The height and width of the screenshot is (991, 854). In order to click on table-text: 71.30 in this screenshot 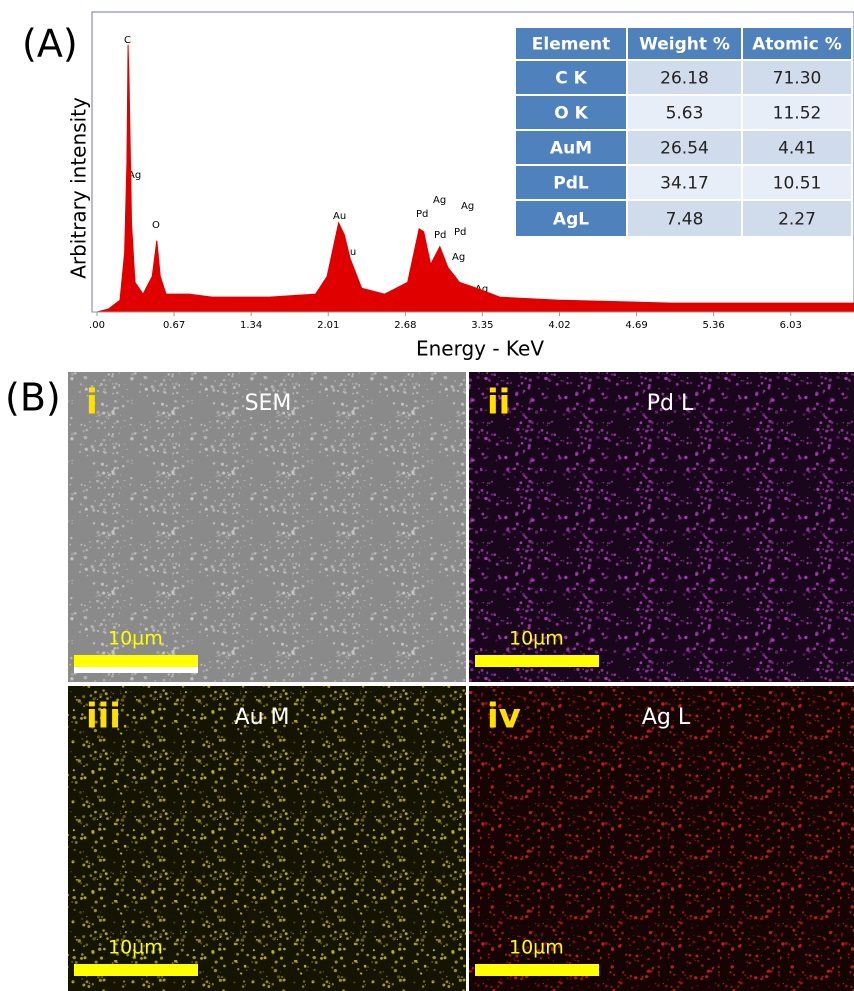, I will do `click(797, 79)`.